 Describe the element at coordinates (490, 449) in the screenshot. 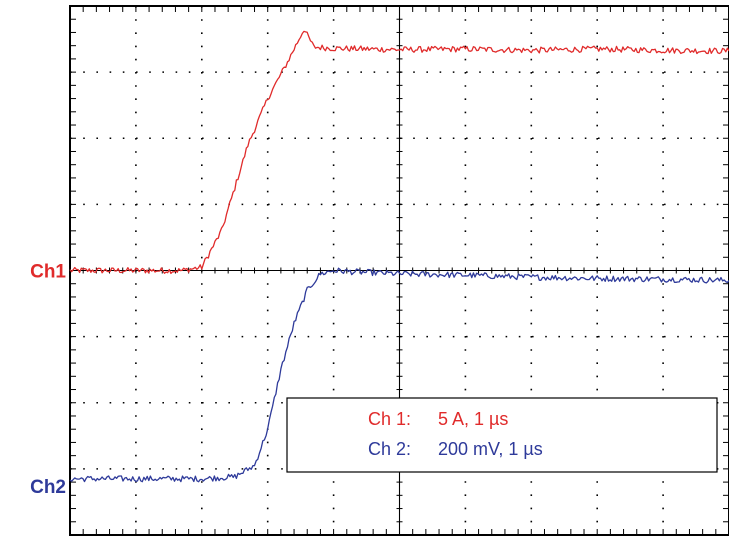

I see `legend-ch2-setting: 200 mV, 1 µs` at that location.